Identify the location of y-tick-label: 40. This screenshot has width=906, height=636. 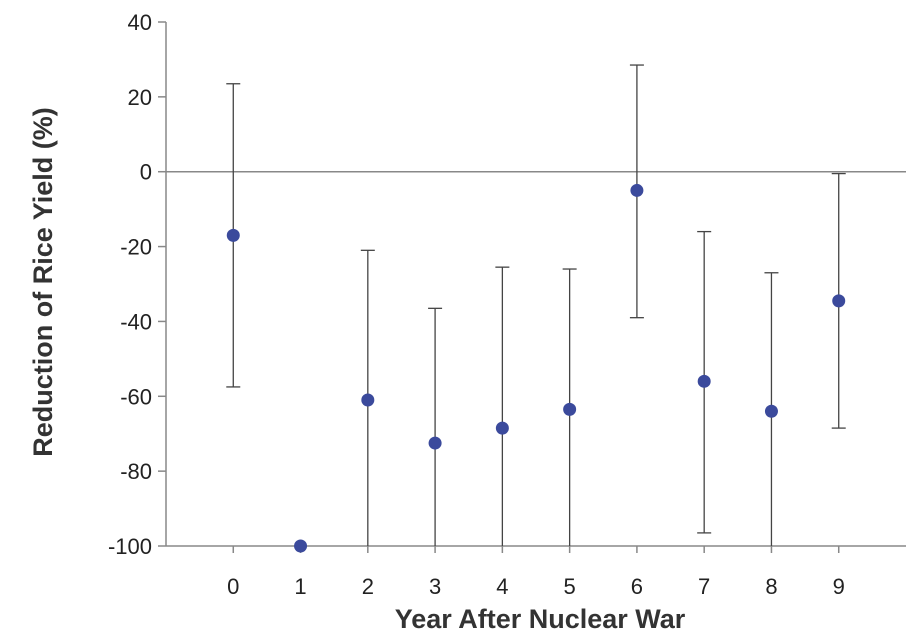
(140, 22).